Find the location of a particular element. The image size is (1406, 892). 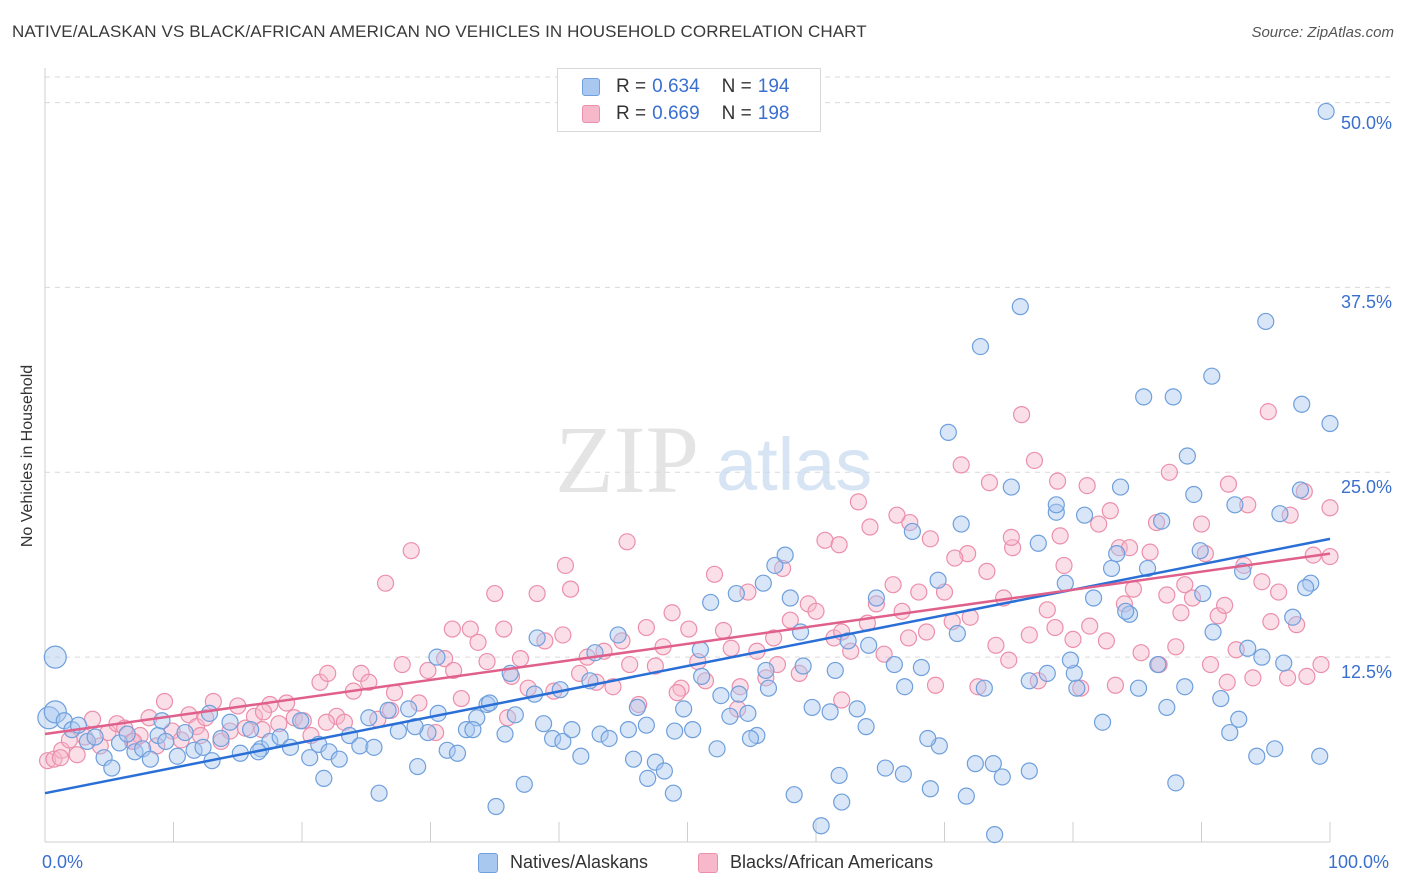

legend-item-blacks: Blacks/African Americans is located at coordinates (815, 862).